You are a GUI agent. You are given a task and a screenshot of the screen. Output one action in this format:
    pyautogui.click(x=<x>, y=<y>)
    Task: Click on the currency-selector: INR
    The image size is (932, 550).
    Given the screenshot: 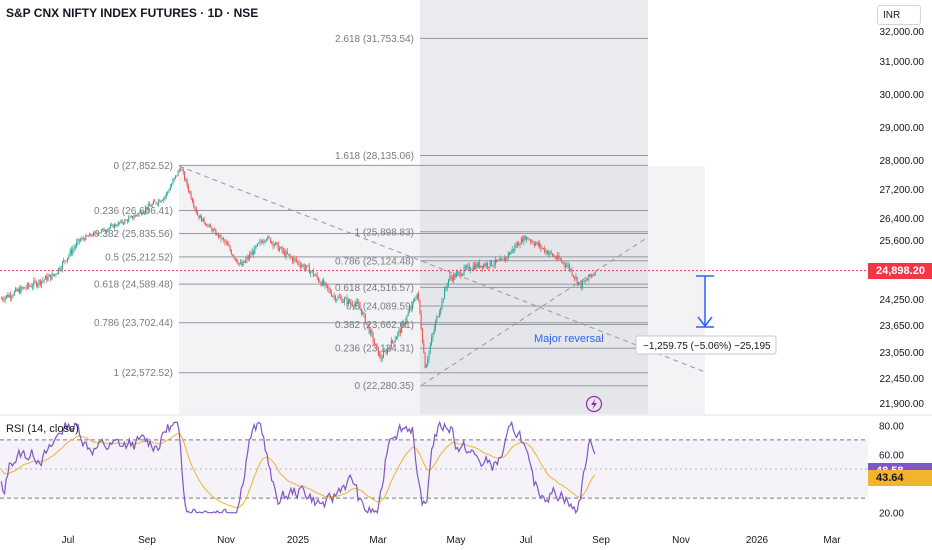 What is the action you would take?
    pyautogui.click(x=899, y=15)
    